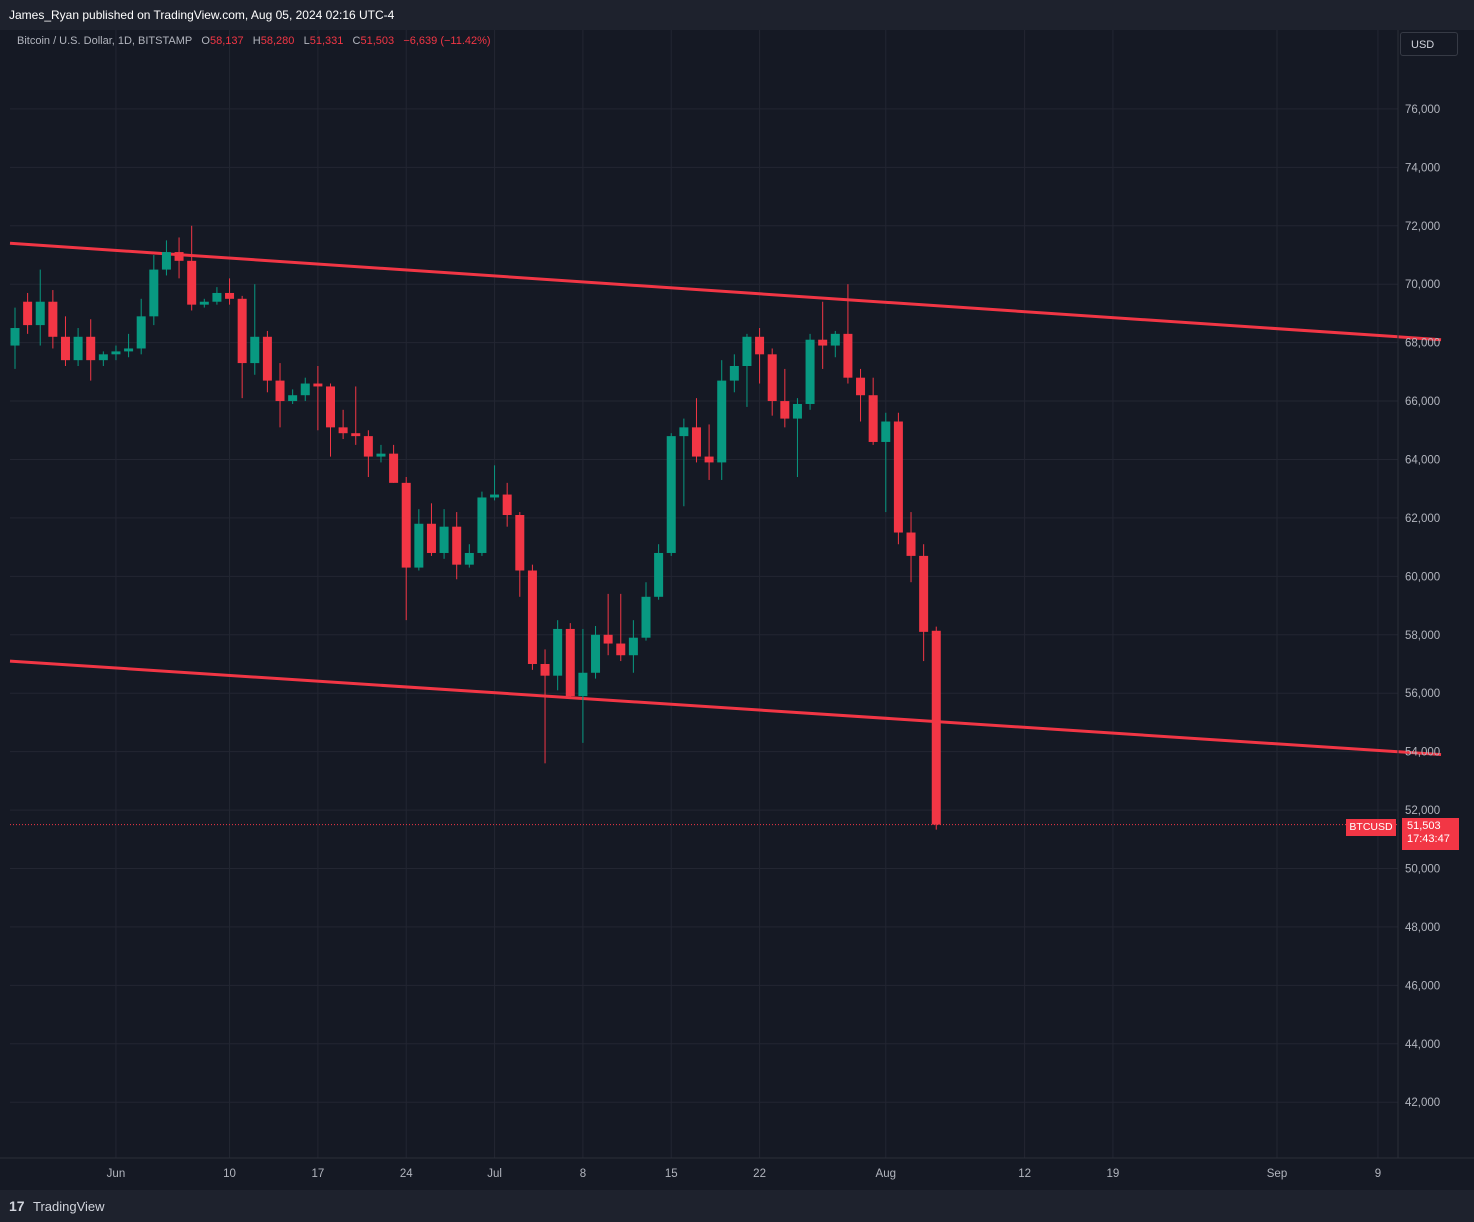 The image size is (1474, 1222). Describe the element at coordinates (725, 291) in the screenshot. I see `channel-line-upper` at that location.